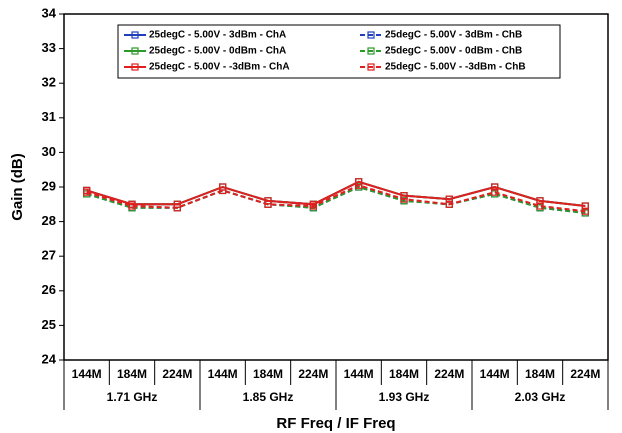  What do you see at coordinates (49, 358) in the screenshot?
I see `y-tick-label: 24` at bounding box center [49, 358].